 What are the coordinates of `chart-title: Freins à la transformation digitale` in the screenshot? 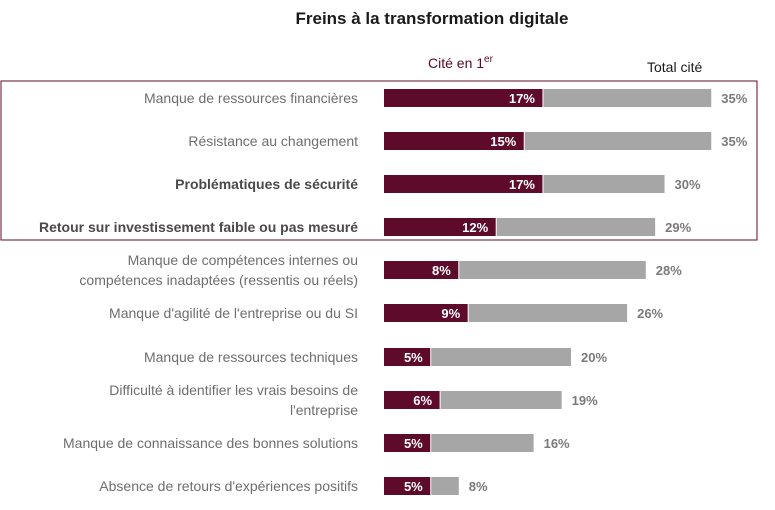 It's located at (431, 18).